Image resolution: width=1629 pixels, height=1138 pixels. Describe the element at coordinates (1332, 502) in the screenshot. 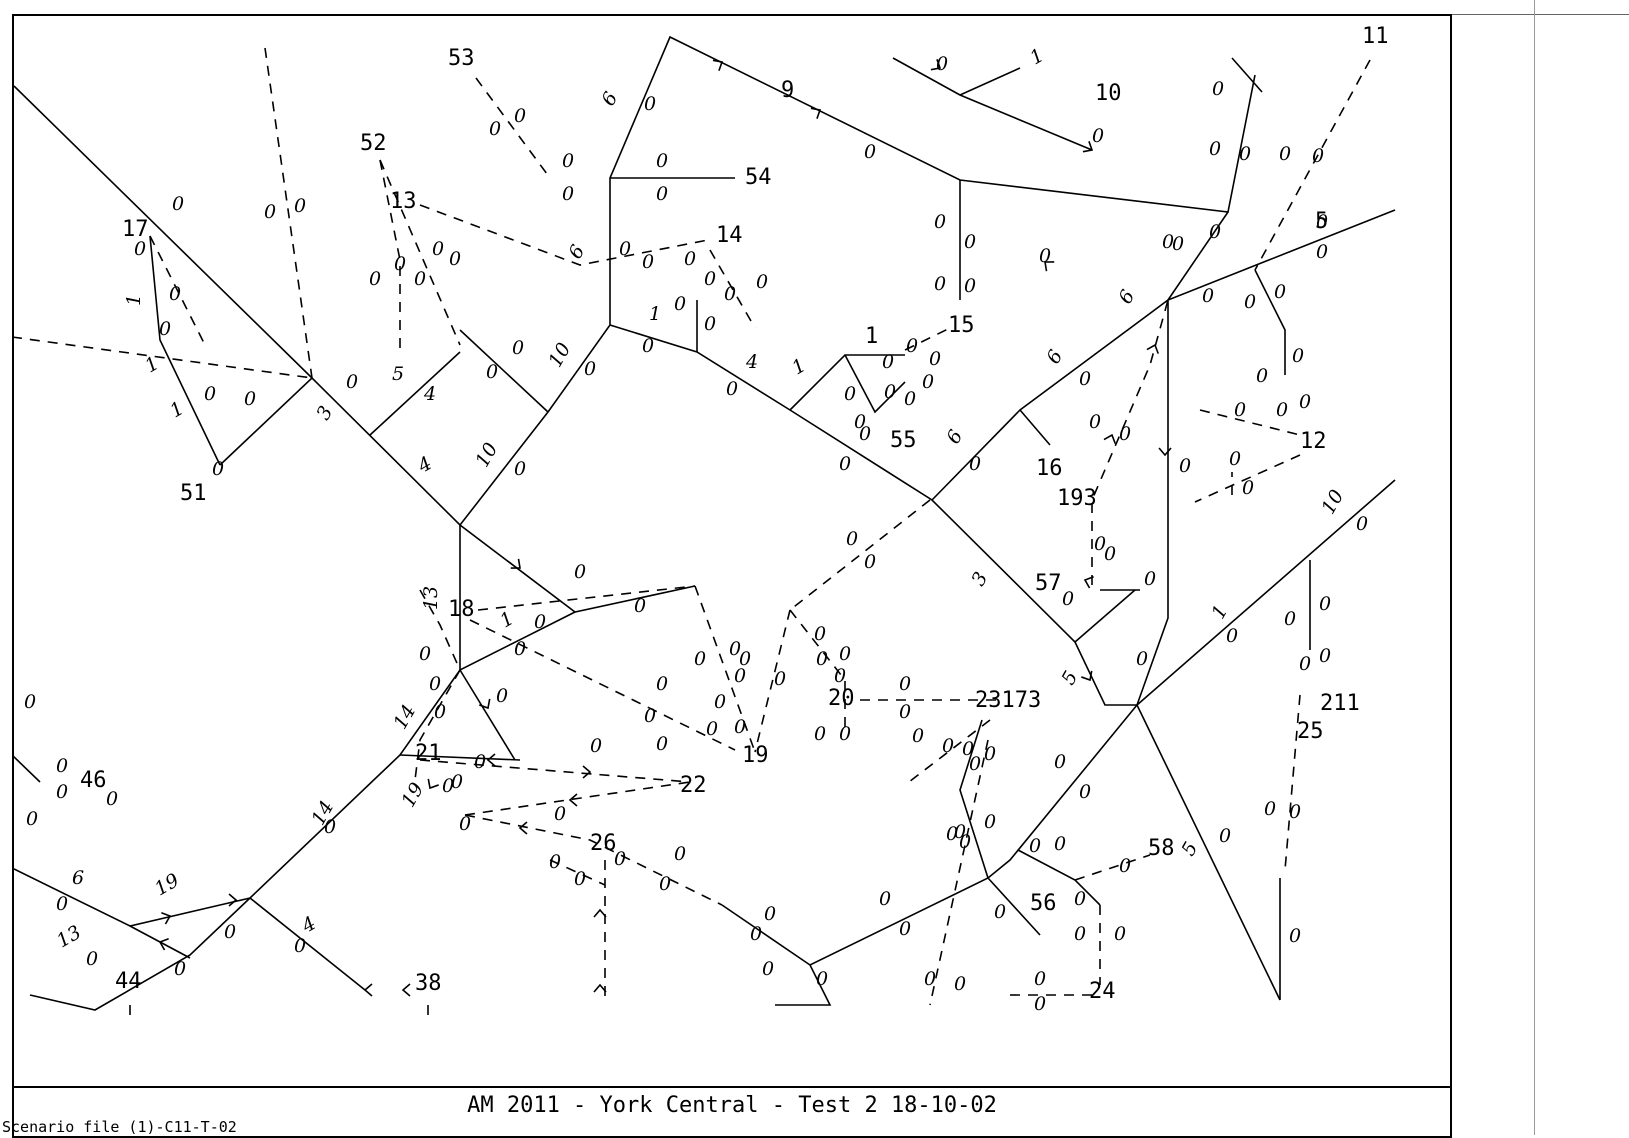

I see `flow-value-label: 10` at that location.